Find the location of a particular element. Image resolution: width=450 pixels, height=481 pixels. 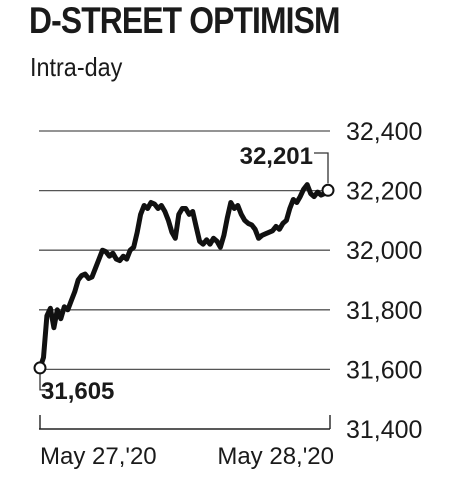

start-value-label: 31,605 is located at coordinates (77, 391).